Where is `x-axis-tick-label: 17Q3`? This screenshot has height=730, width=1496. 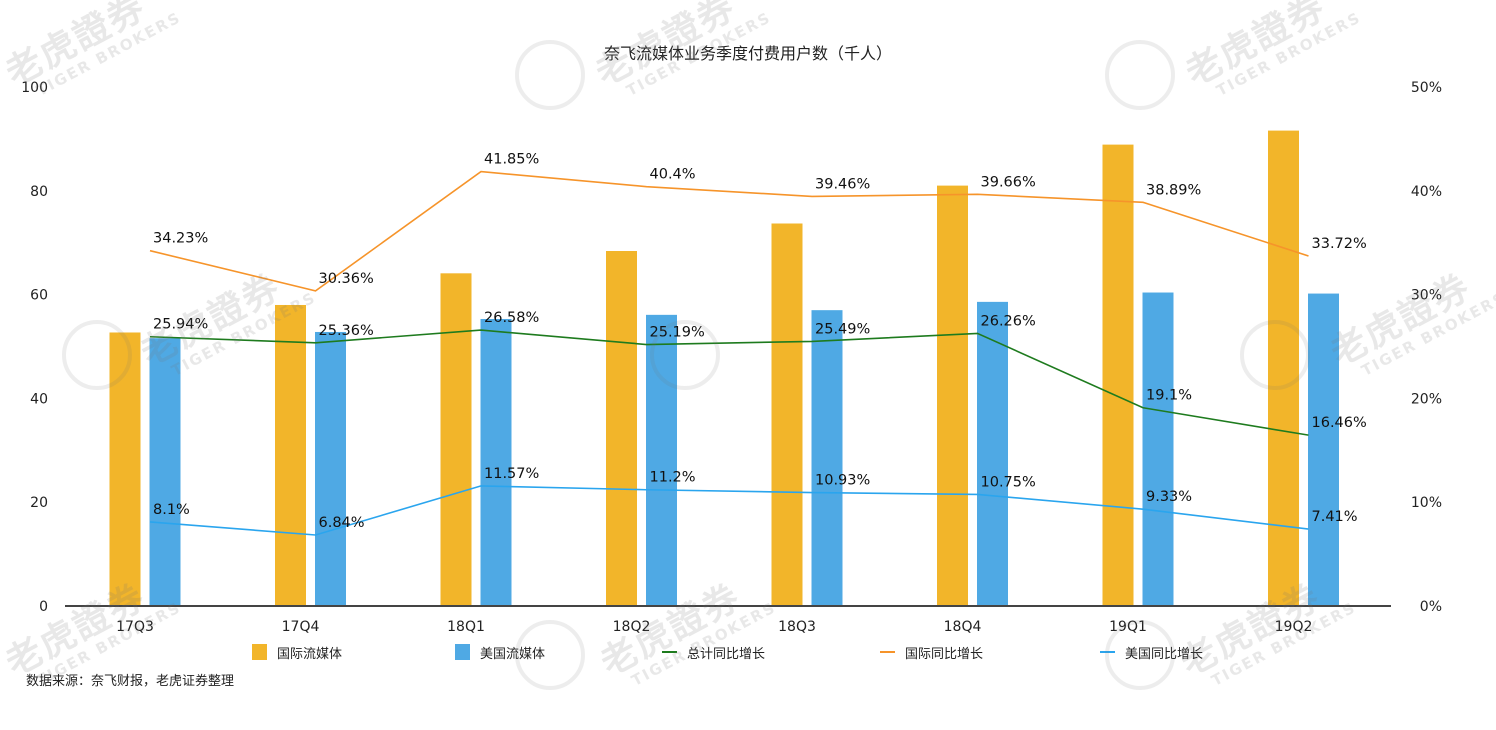
x-axis-tick-label: 17Q3 is located at coordinates (135, 627).